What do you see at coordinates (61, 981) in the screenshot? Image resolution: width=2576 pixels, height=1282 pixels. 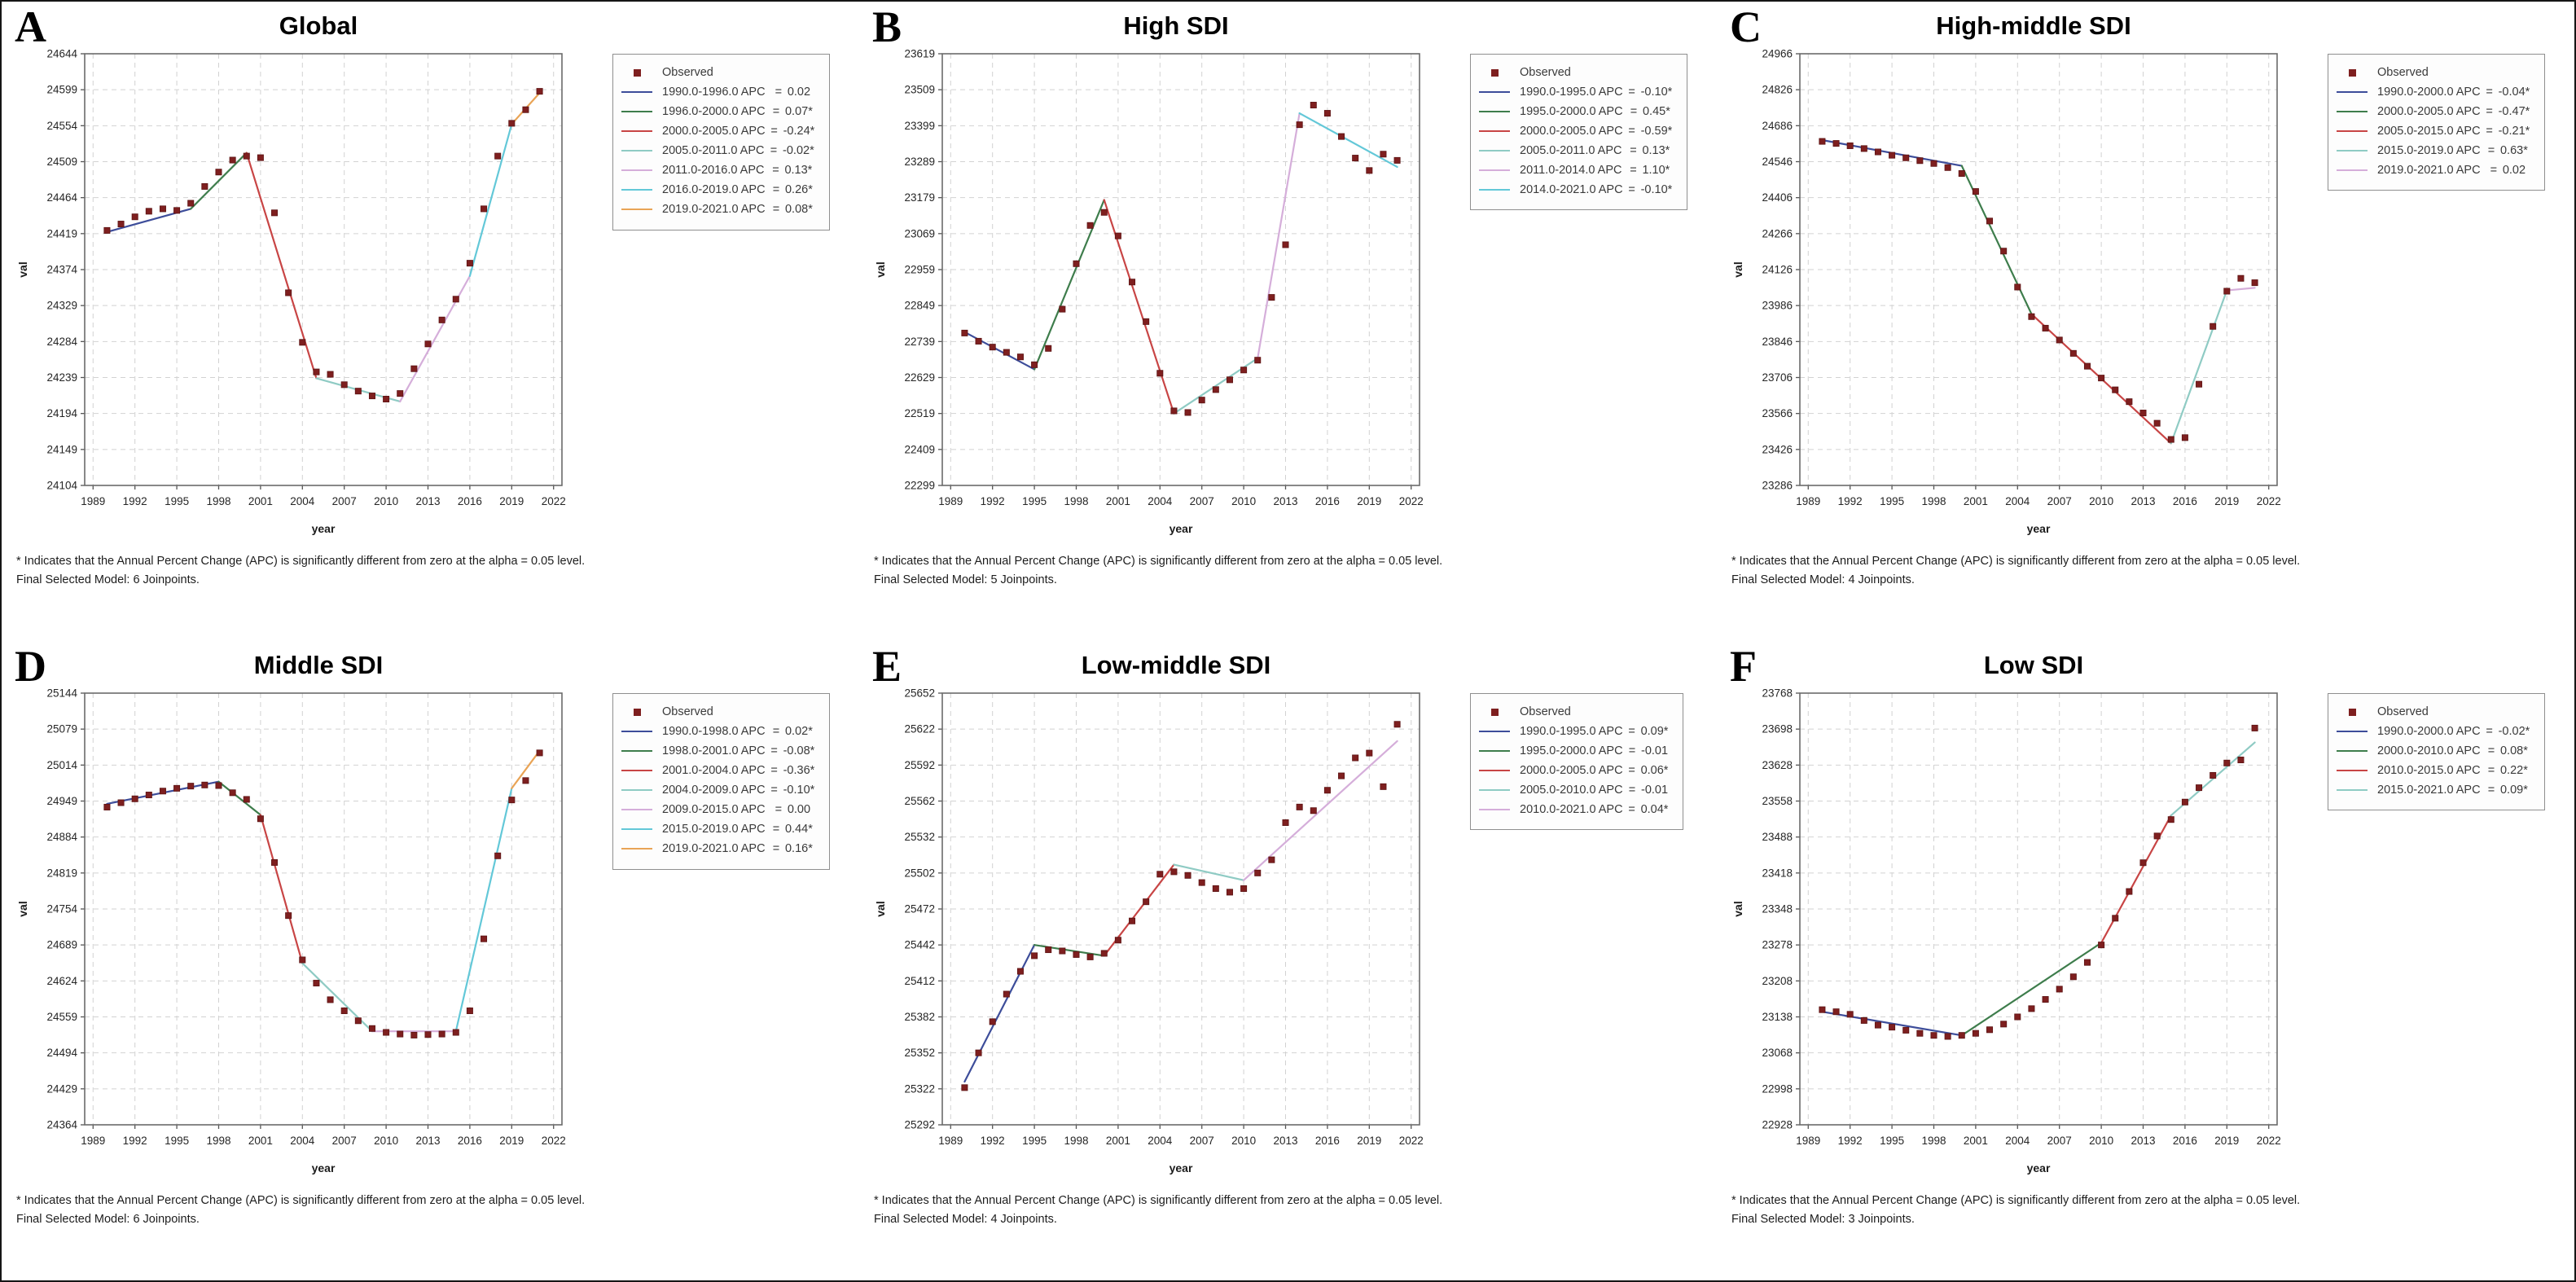 I see `y-tick-label: 24624` at bounding box center [61, 981].